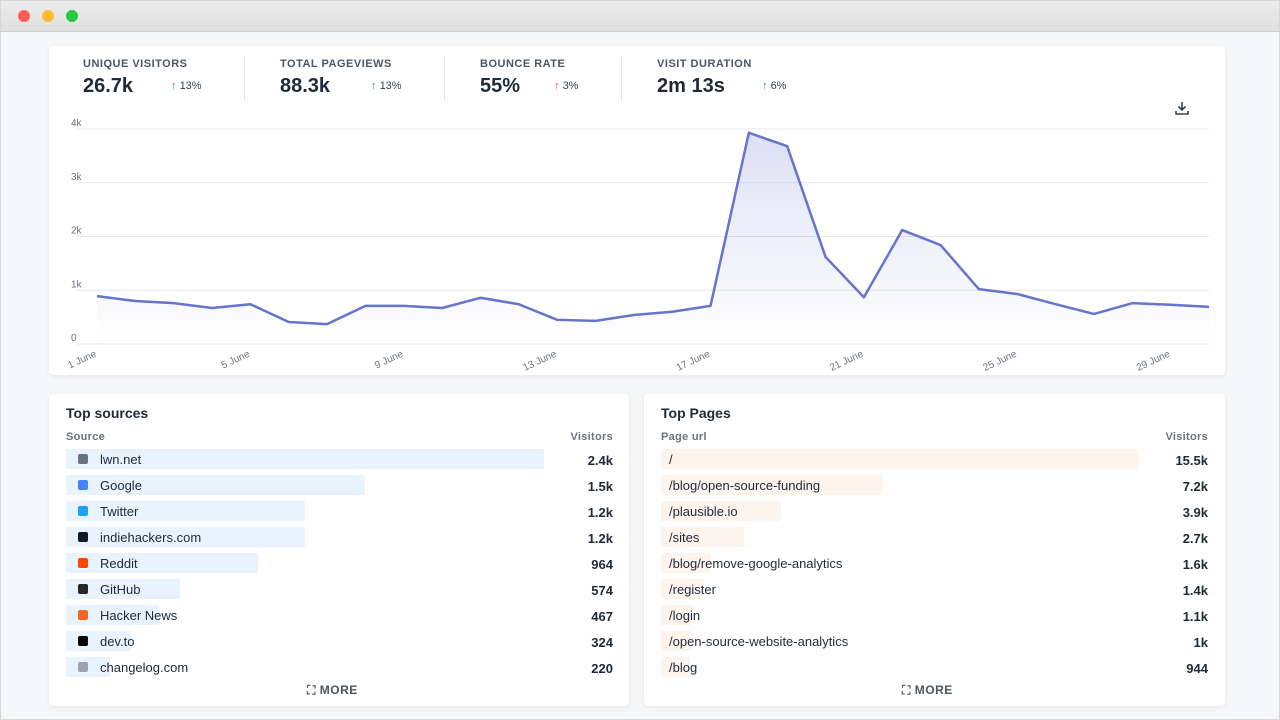  What do you see at coordinates (683, 667) in the screenshot?
I see `row-label: /blog` at bounding box center [683, 667].